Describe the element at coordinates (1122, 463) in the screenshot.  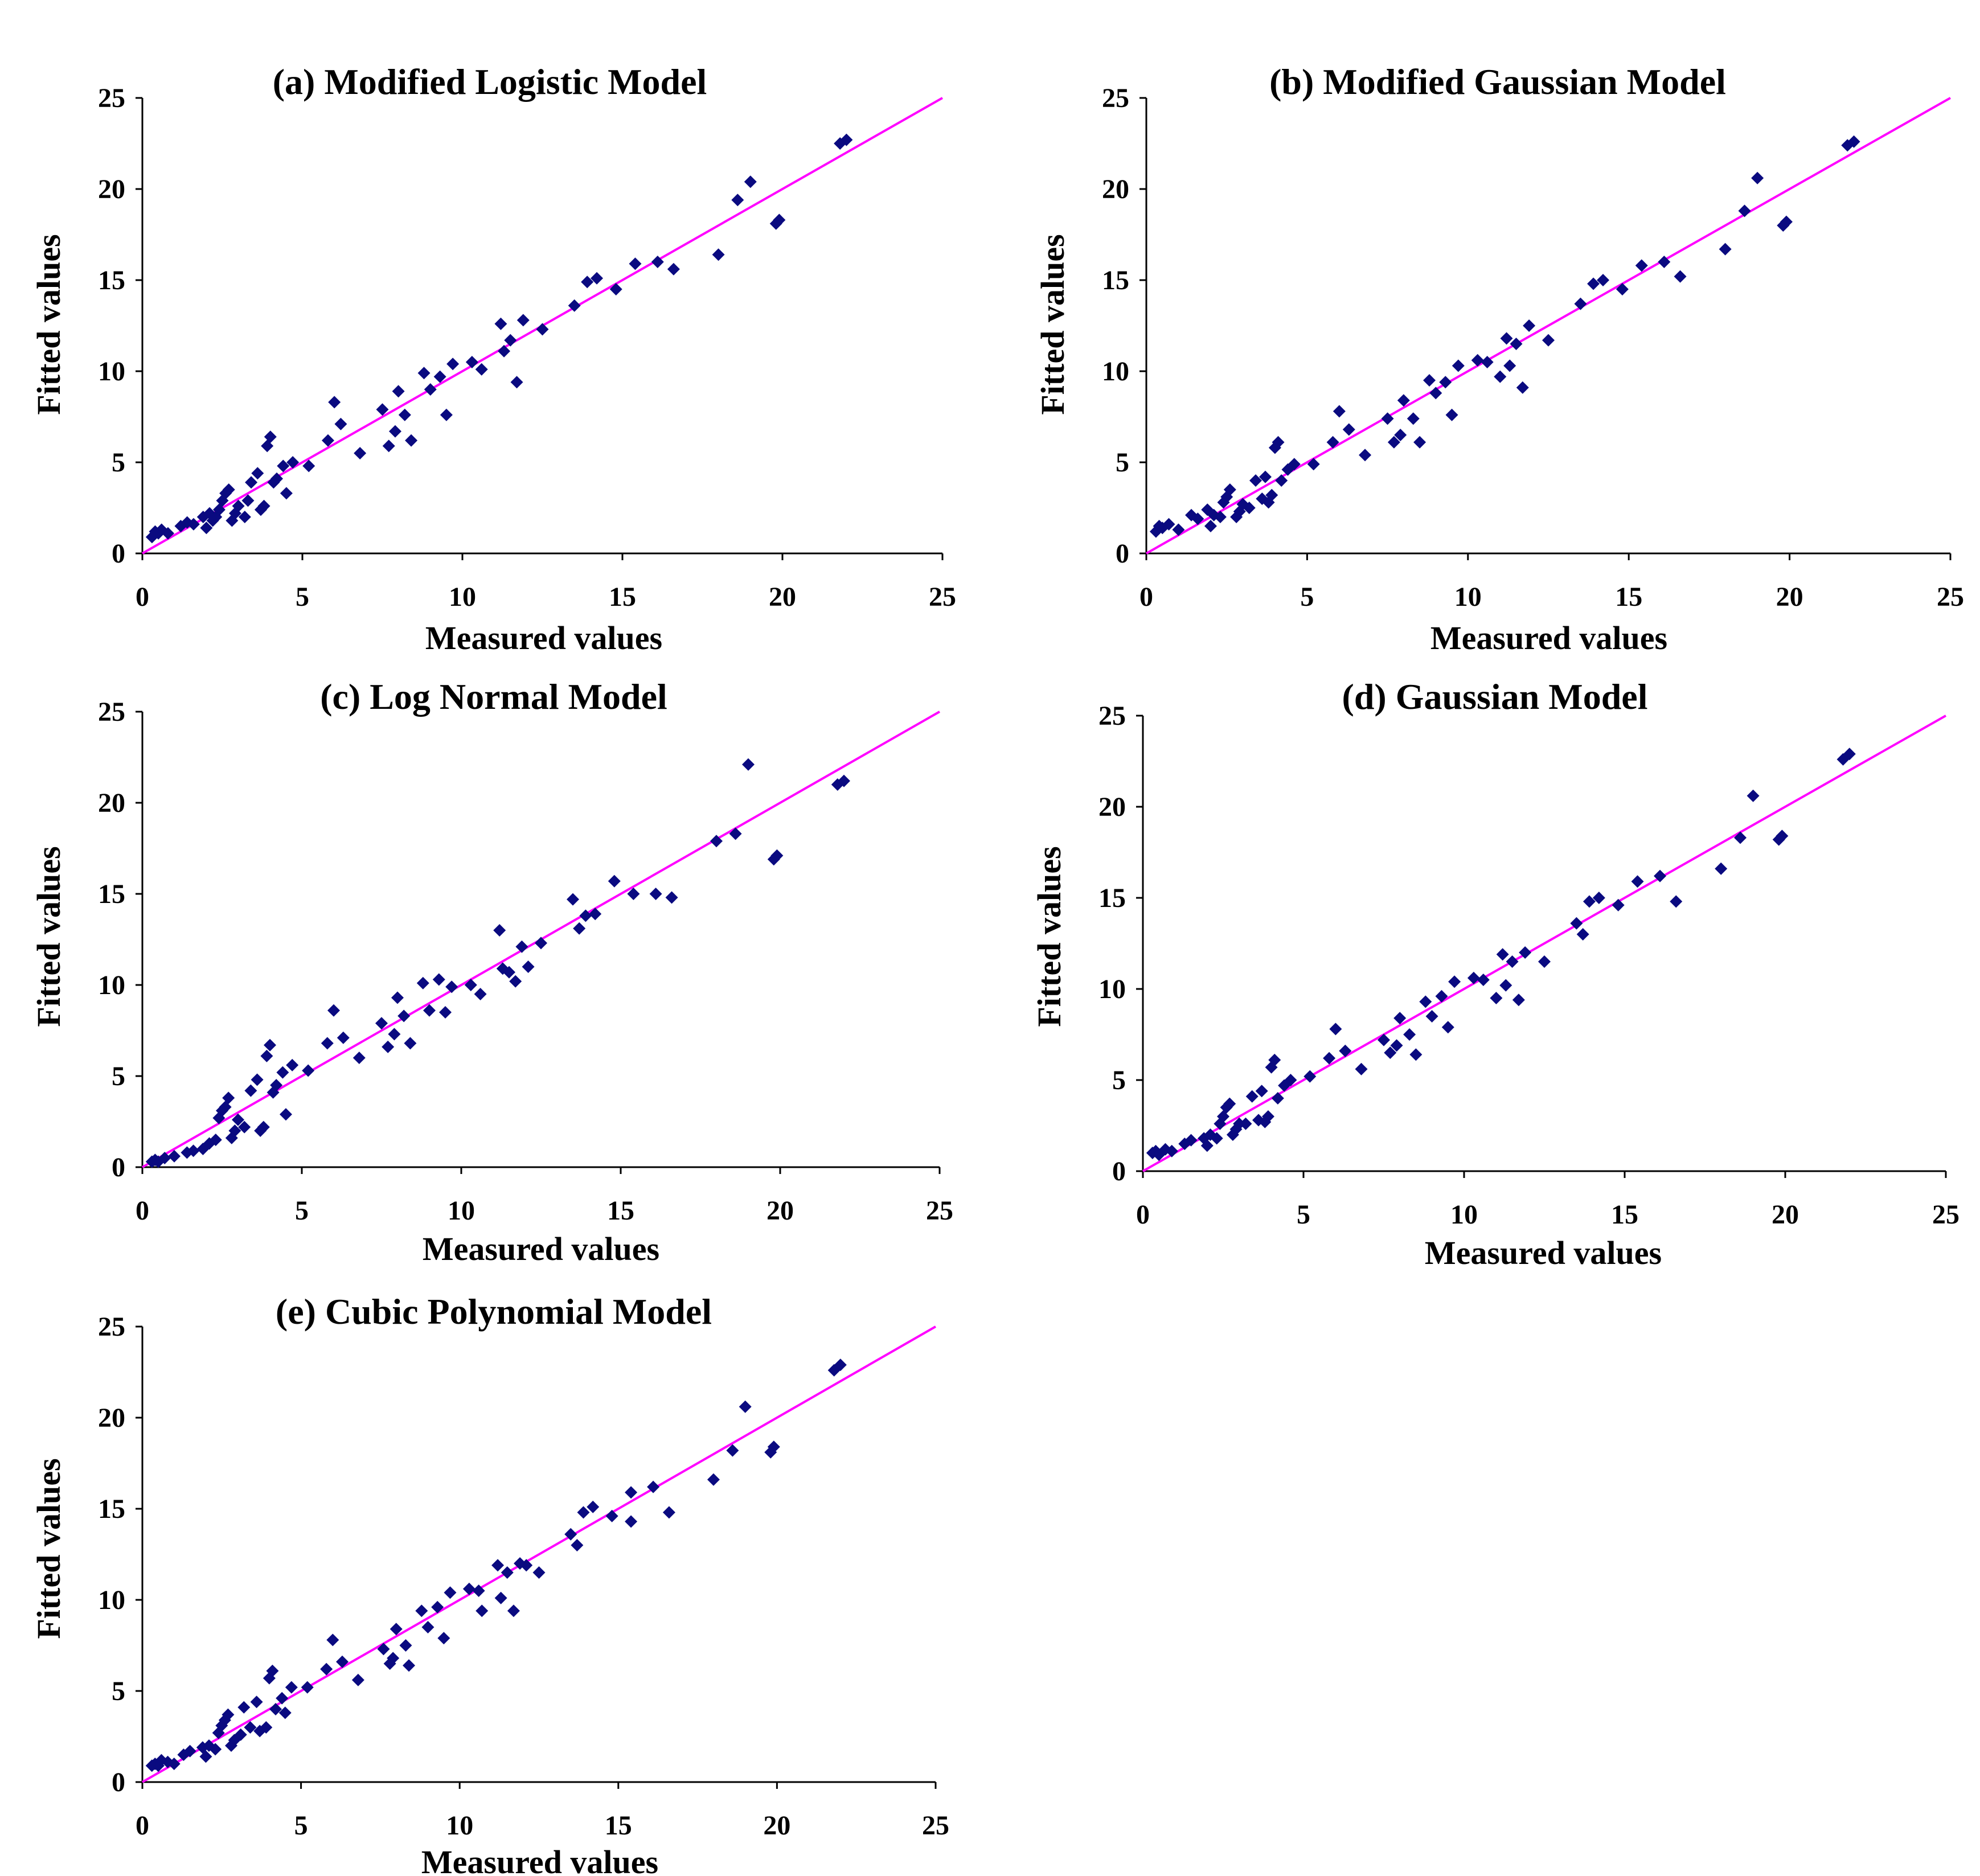
I see `y-tick-label: 5` at that location.